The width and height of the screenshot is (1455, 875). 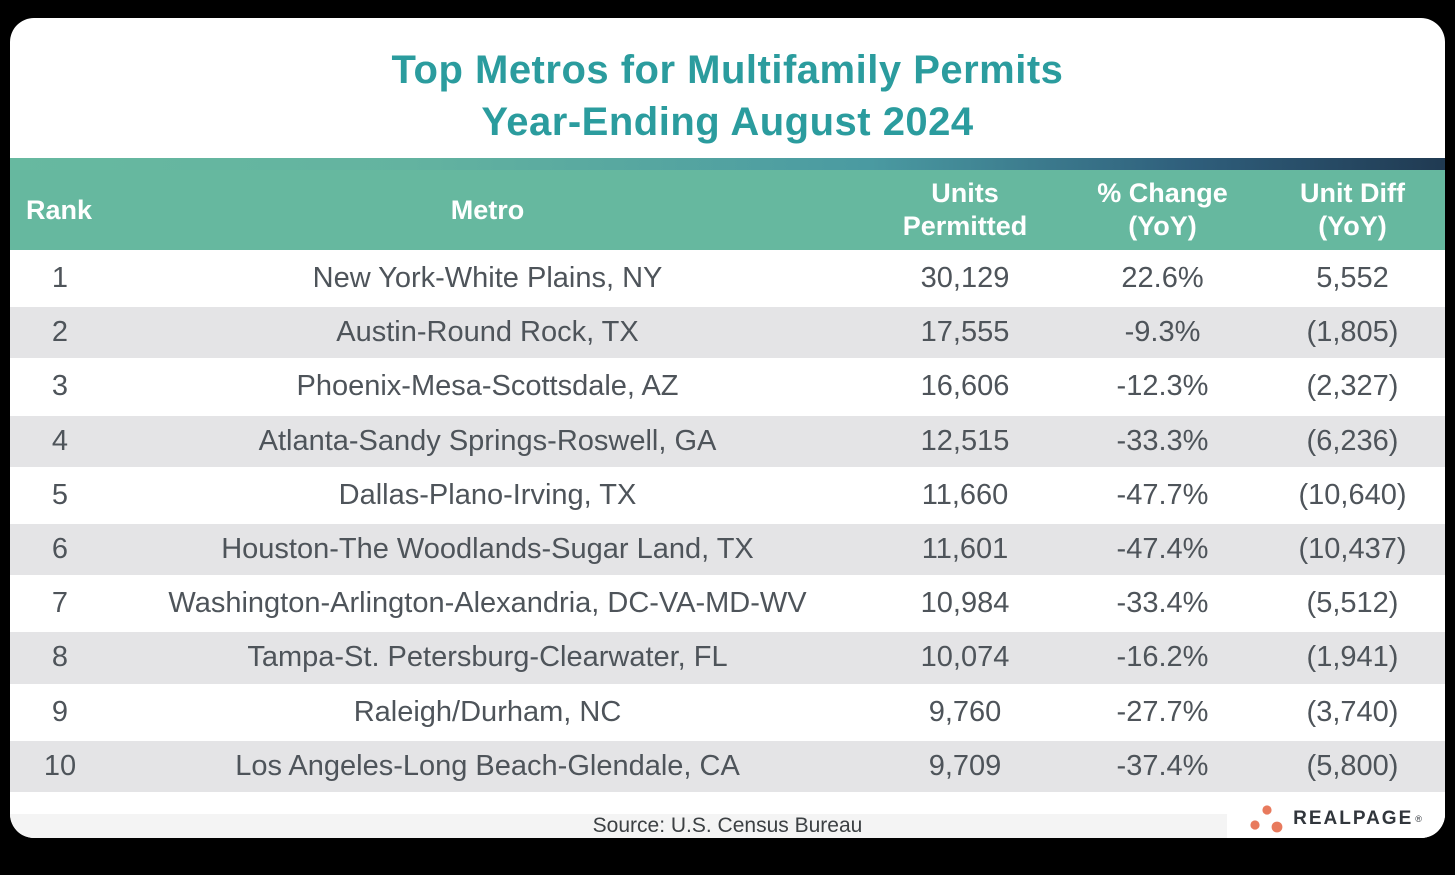 I want to click on diff-cell: (3,740), so click(x=1352, y=711).